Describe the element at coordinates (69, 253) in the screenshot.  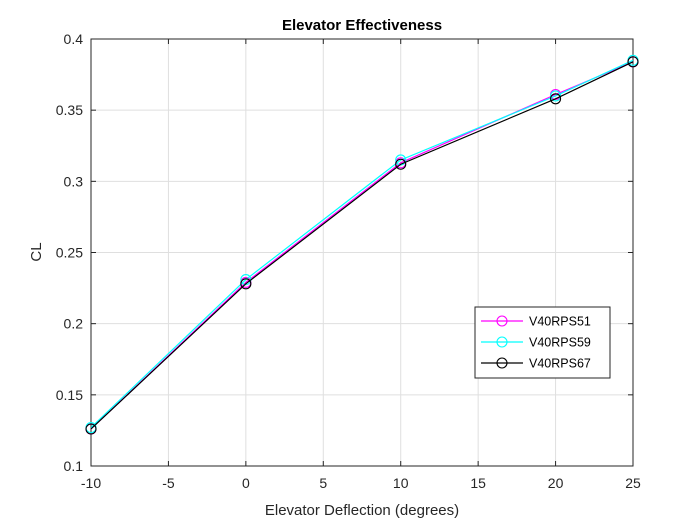
I see `y-tick-label: 0.25` at that location.